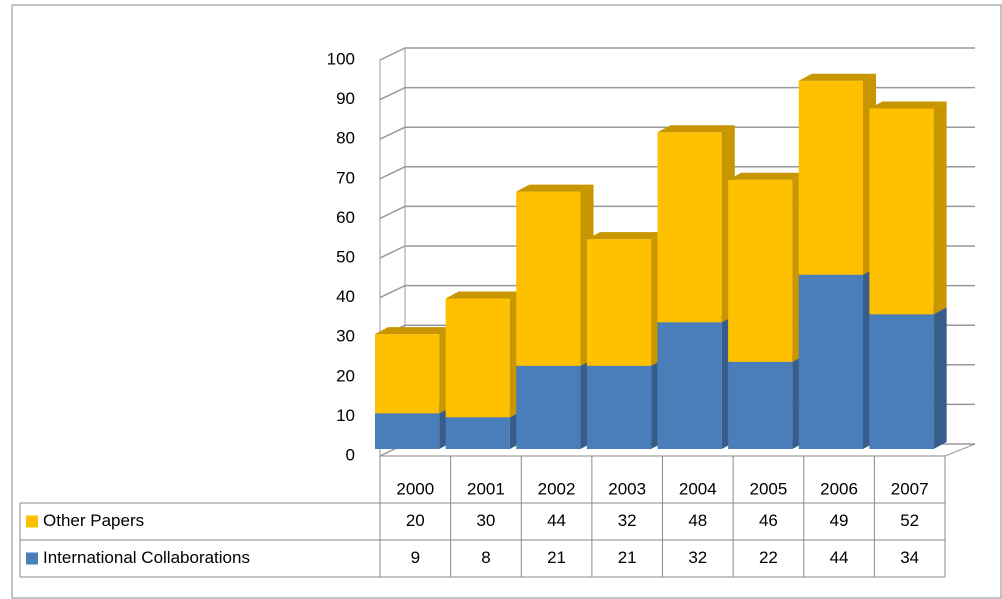 The width and height of the screenshot is (1002, 599). I want to click on y-tick-label: 60, so click(345, 217).